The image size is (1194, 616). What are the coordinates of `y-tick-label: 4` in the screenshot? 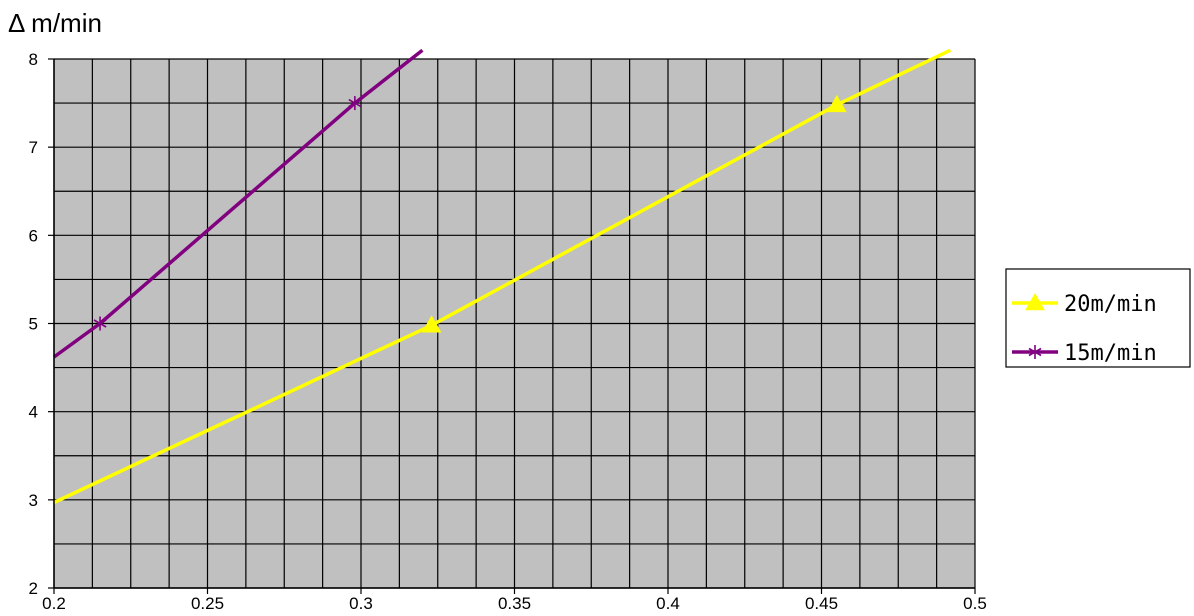 It's located at (33, 412).